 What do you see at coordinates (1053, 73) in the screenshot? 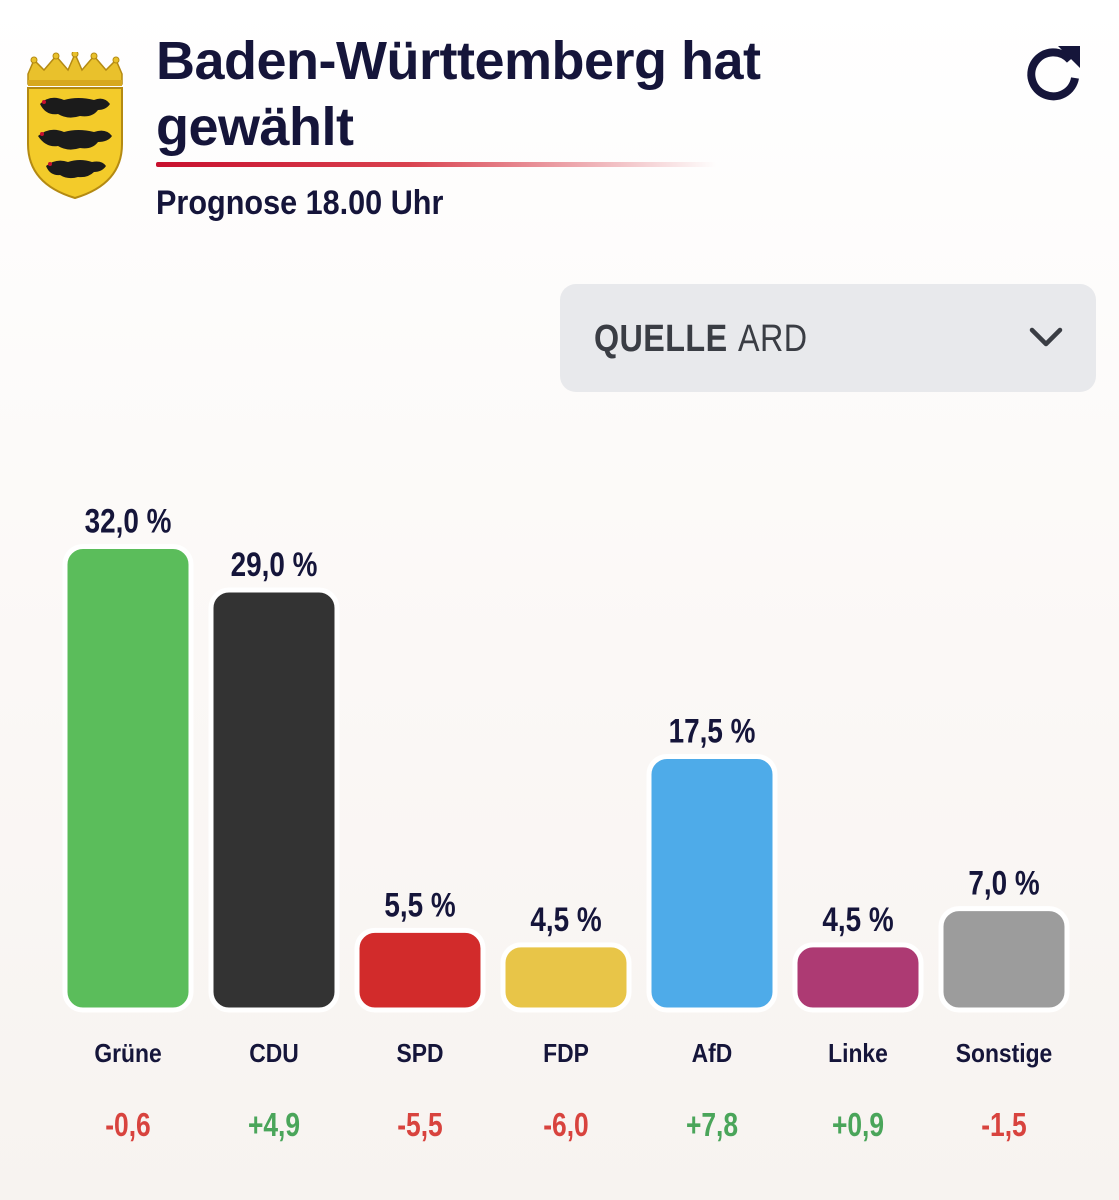
I see `refresh-icon` at bounding box center [1053, 73].